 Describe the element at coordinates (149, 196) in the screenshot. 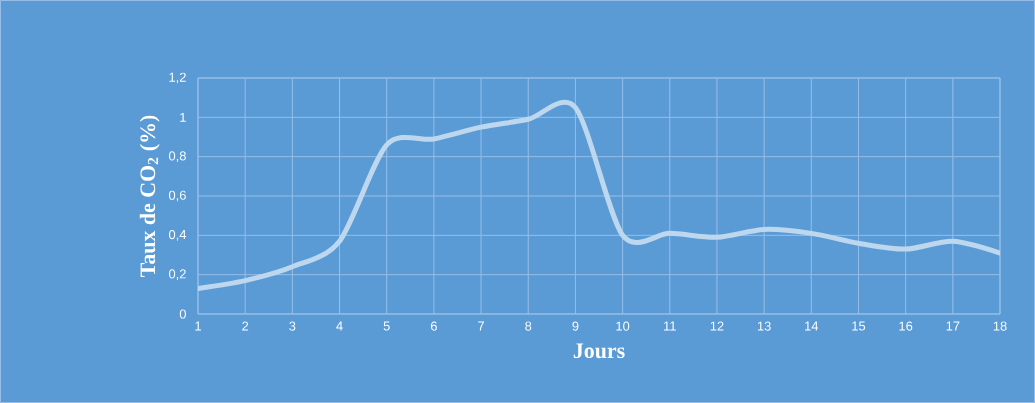

I see `y-axis-title: Taux de CO$_{2}$ (%)` at that location.